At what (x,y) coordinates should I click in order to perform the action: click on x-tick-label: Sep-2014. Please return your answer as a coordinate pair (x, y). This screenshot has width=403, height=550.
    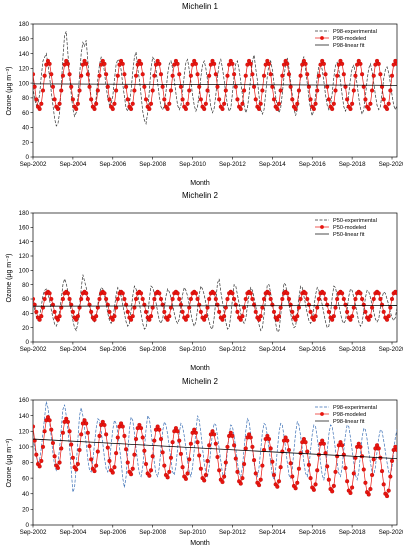
    Looking at the image, I should click on (272, 532).